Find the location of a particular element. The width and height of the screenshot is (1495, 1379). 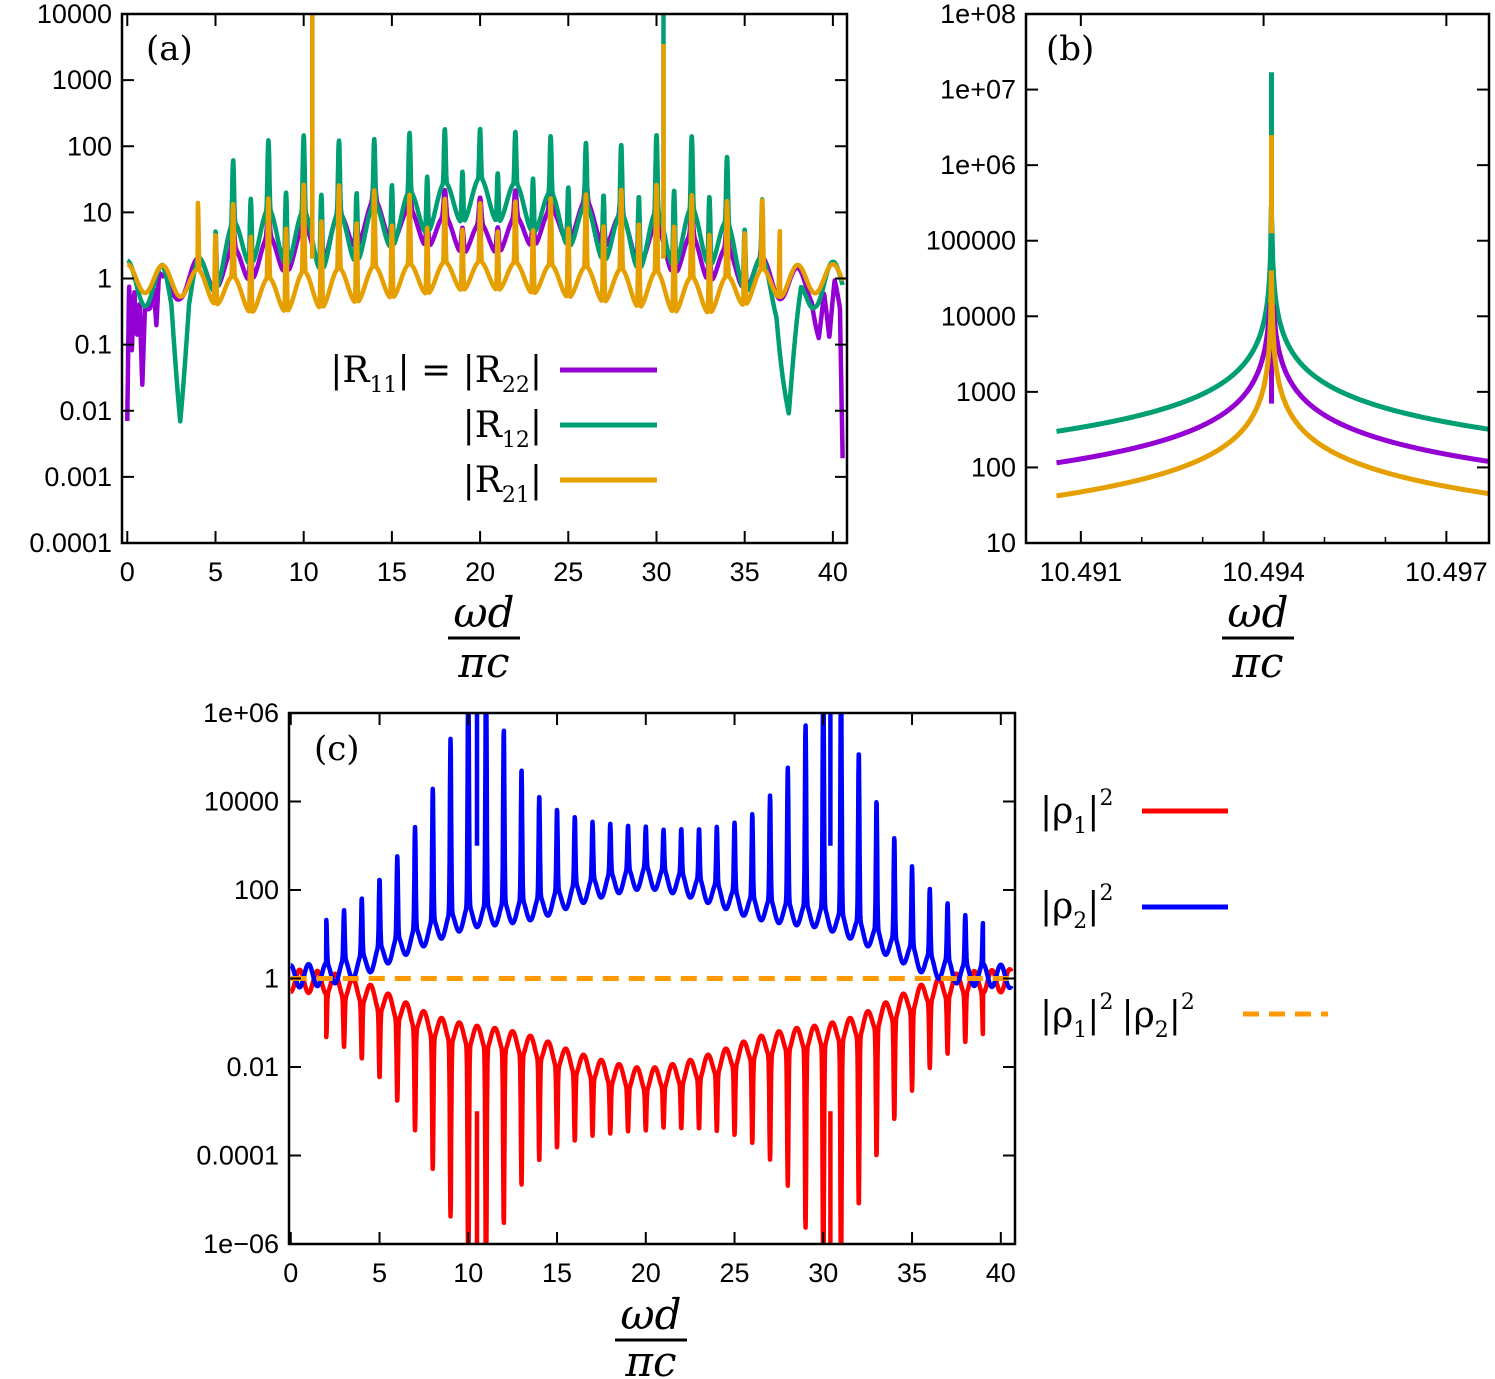

legend-rho1-text-1: |ρ is located at coordinates (1056, 811).